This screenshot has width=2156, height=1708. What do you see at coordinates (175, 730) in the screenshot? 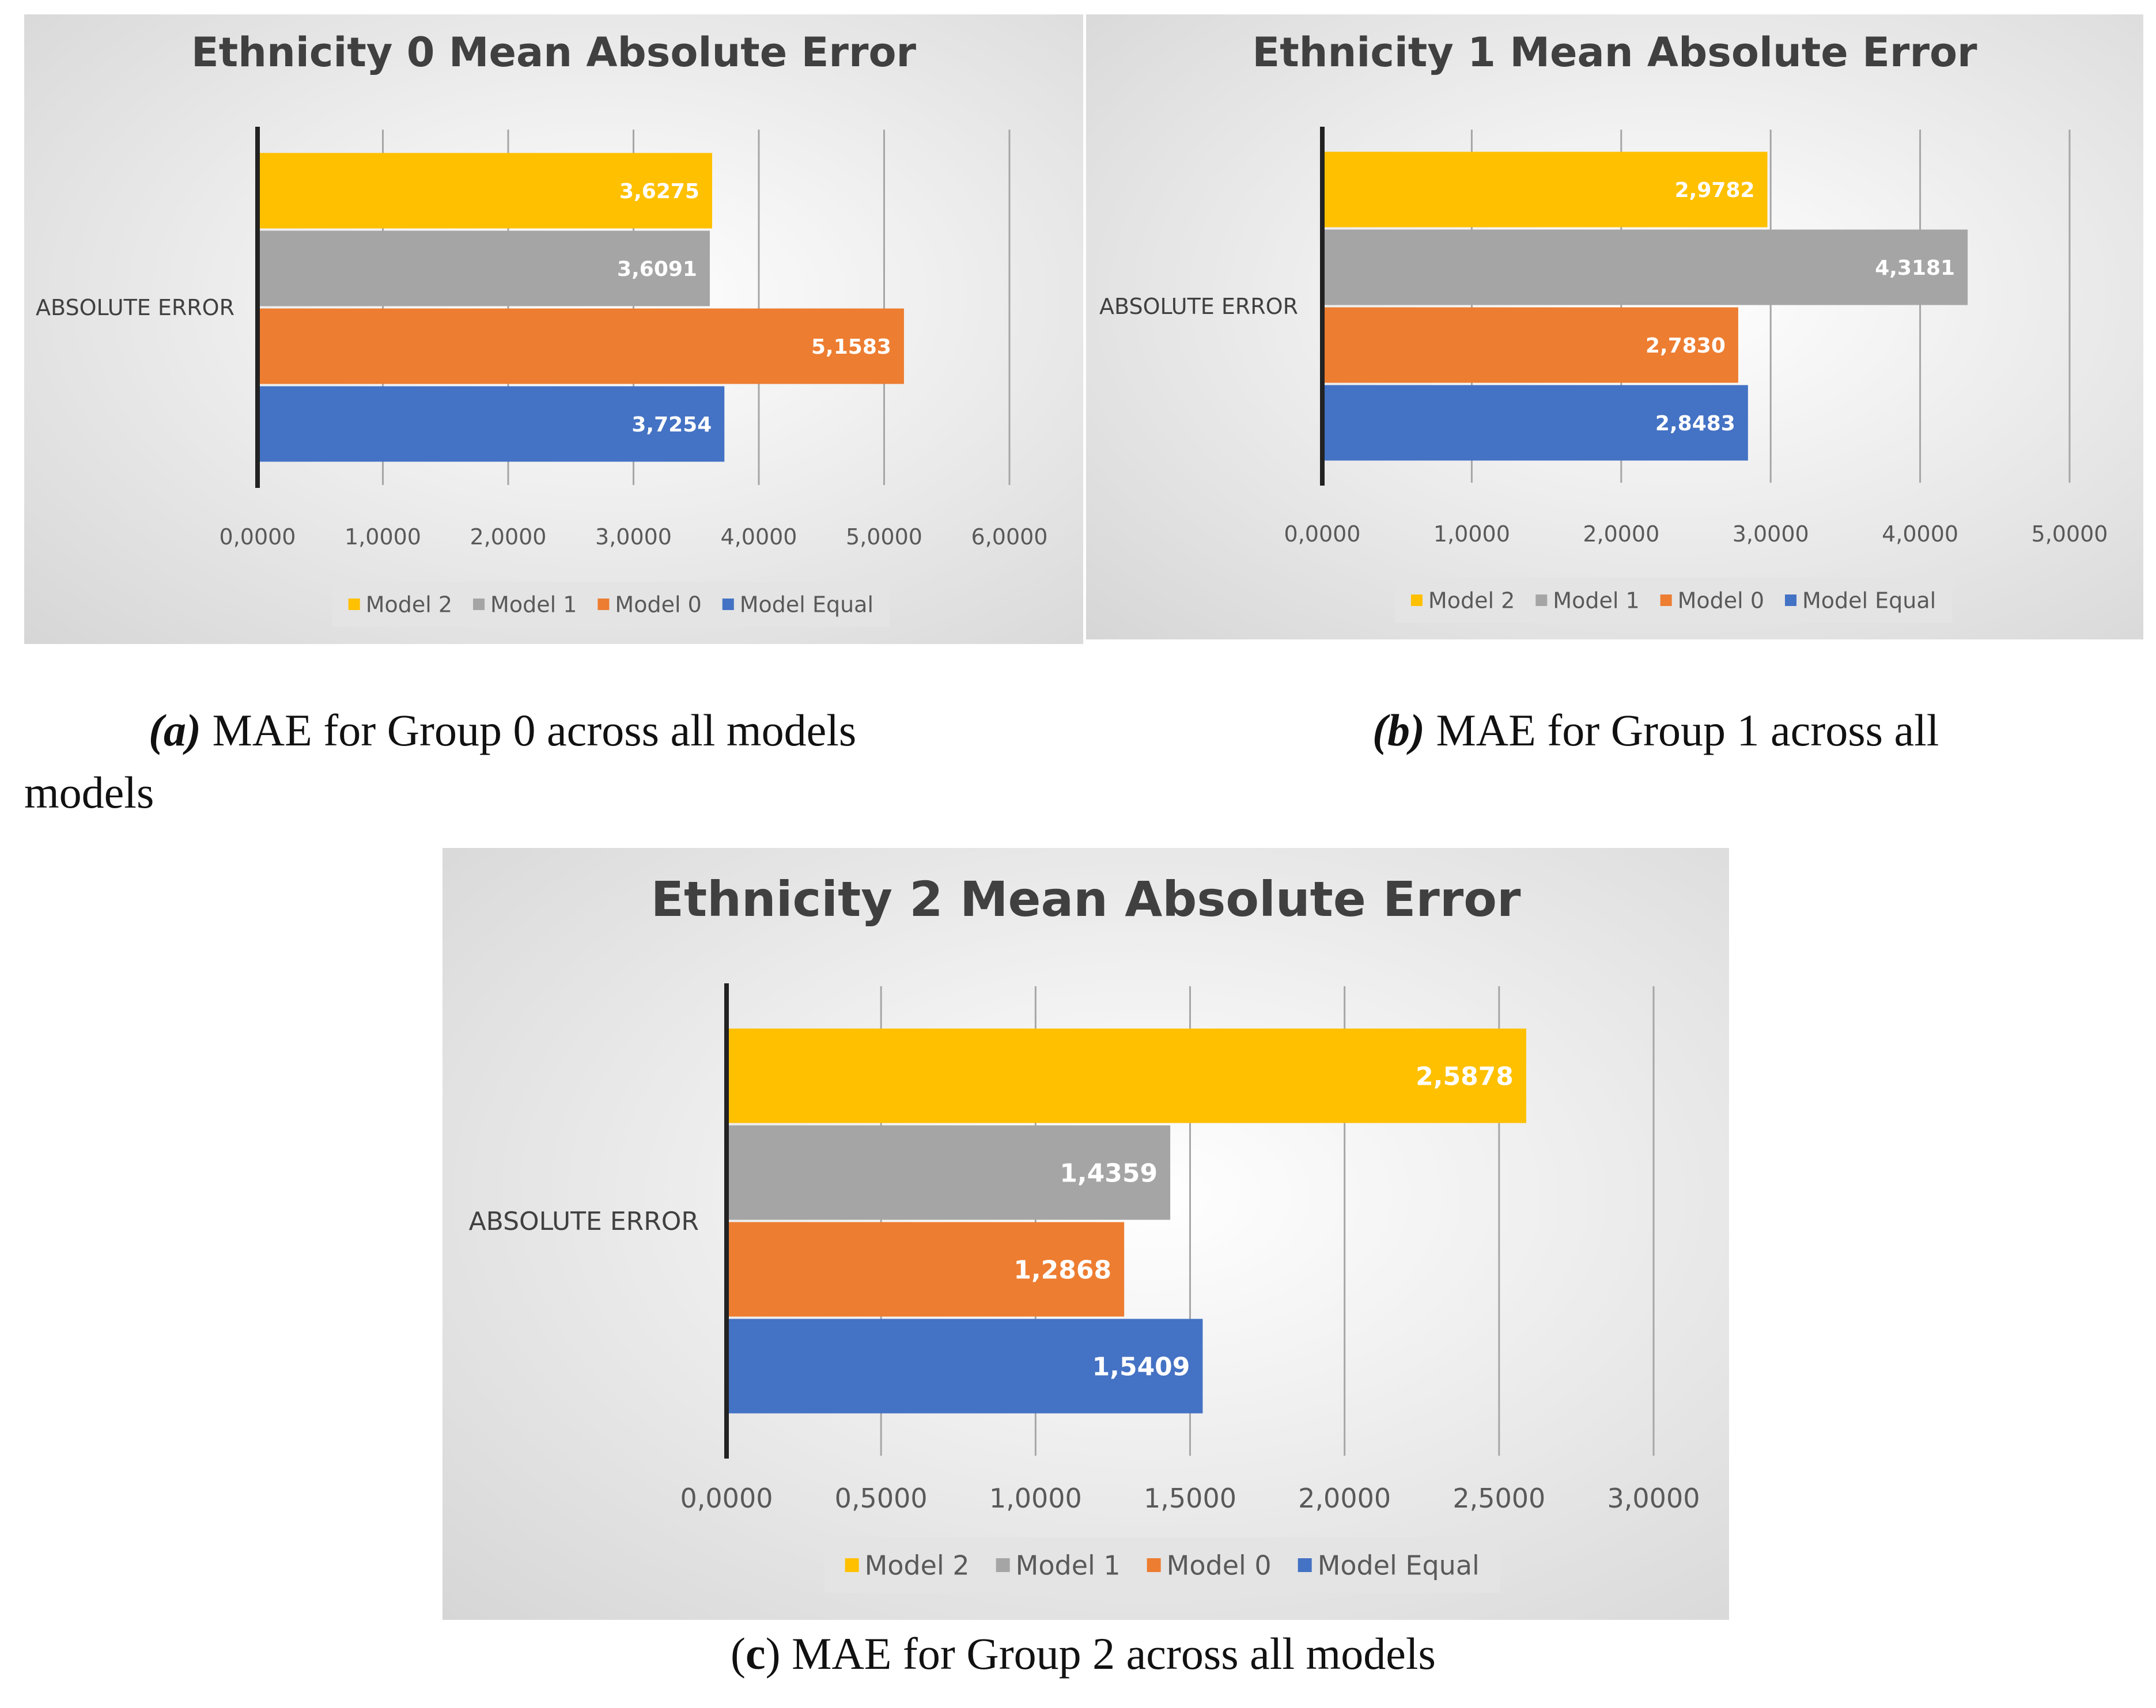
I see `caption-a-letter: (a)` at bounding box center [175, 730].